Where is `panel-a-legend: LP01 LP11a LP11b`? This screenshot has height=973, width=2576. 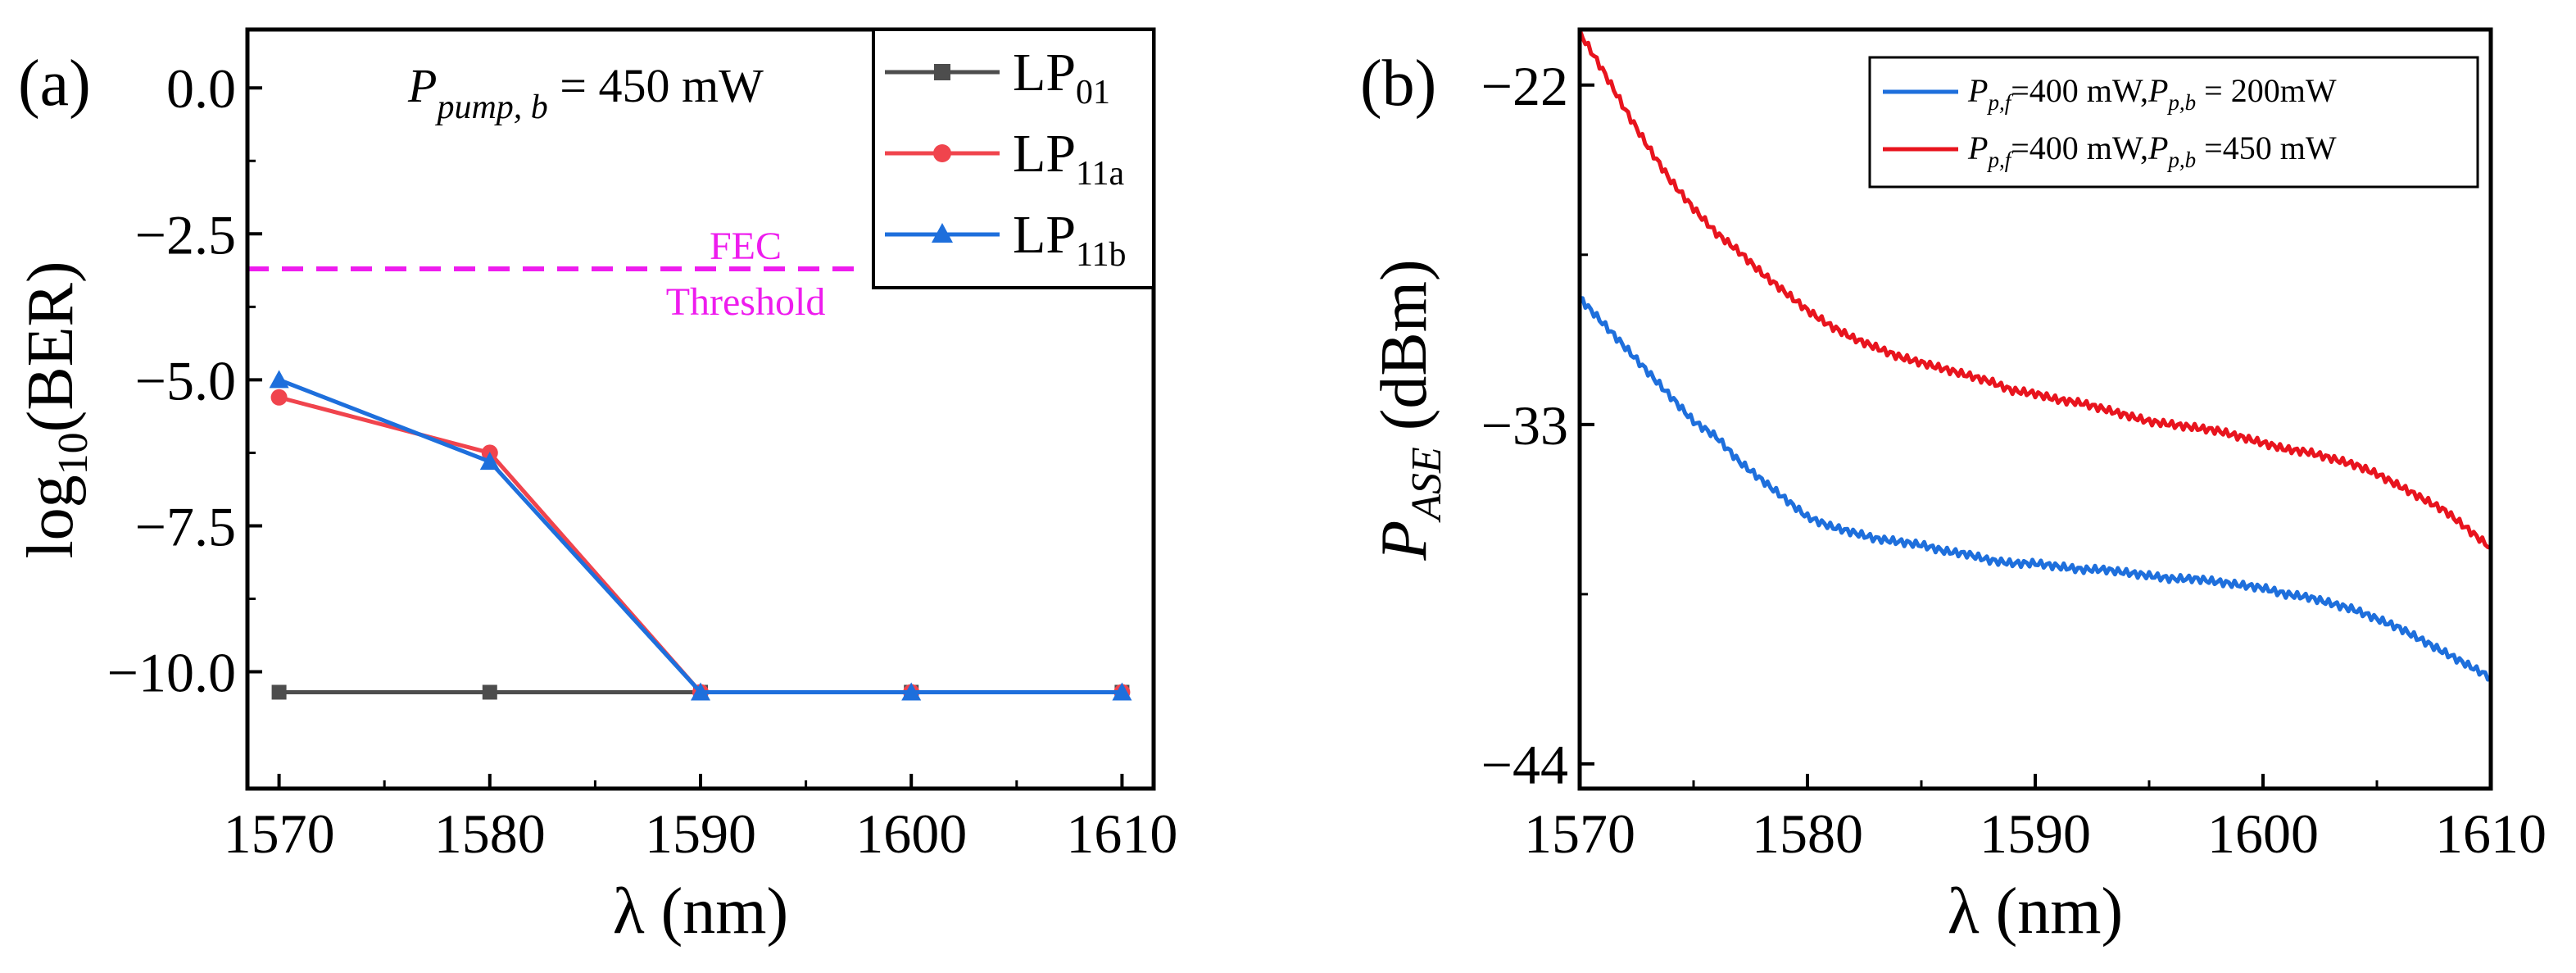 panel-a-legend: LP01 LP11a LP11b is located at coordinates (1014, 158).